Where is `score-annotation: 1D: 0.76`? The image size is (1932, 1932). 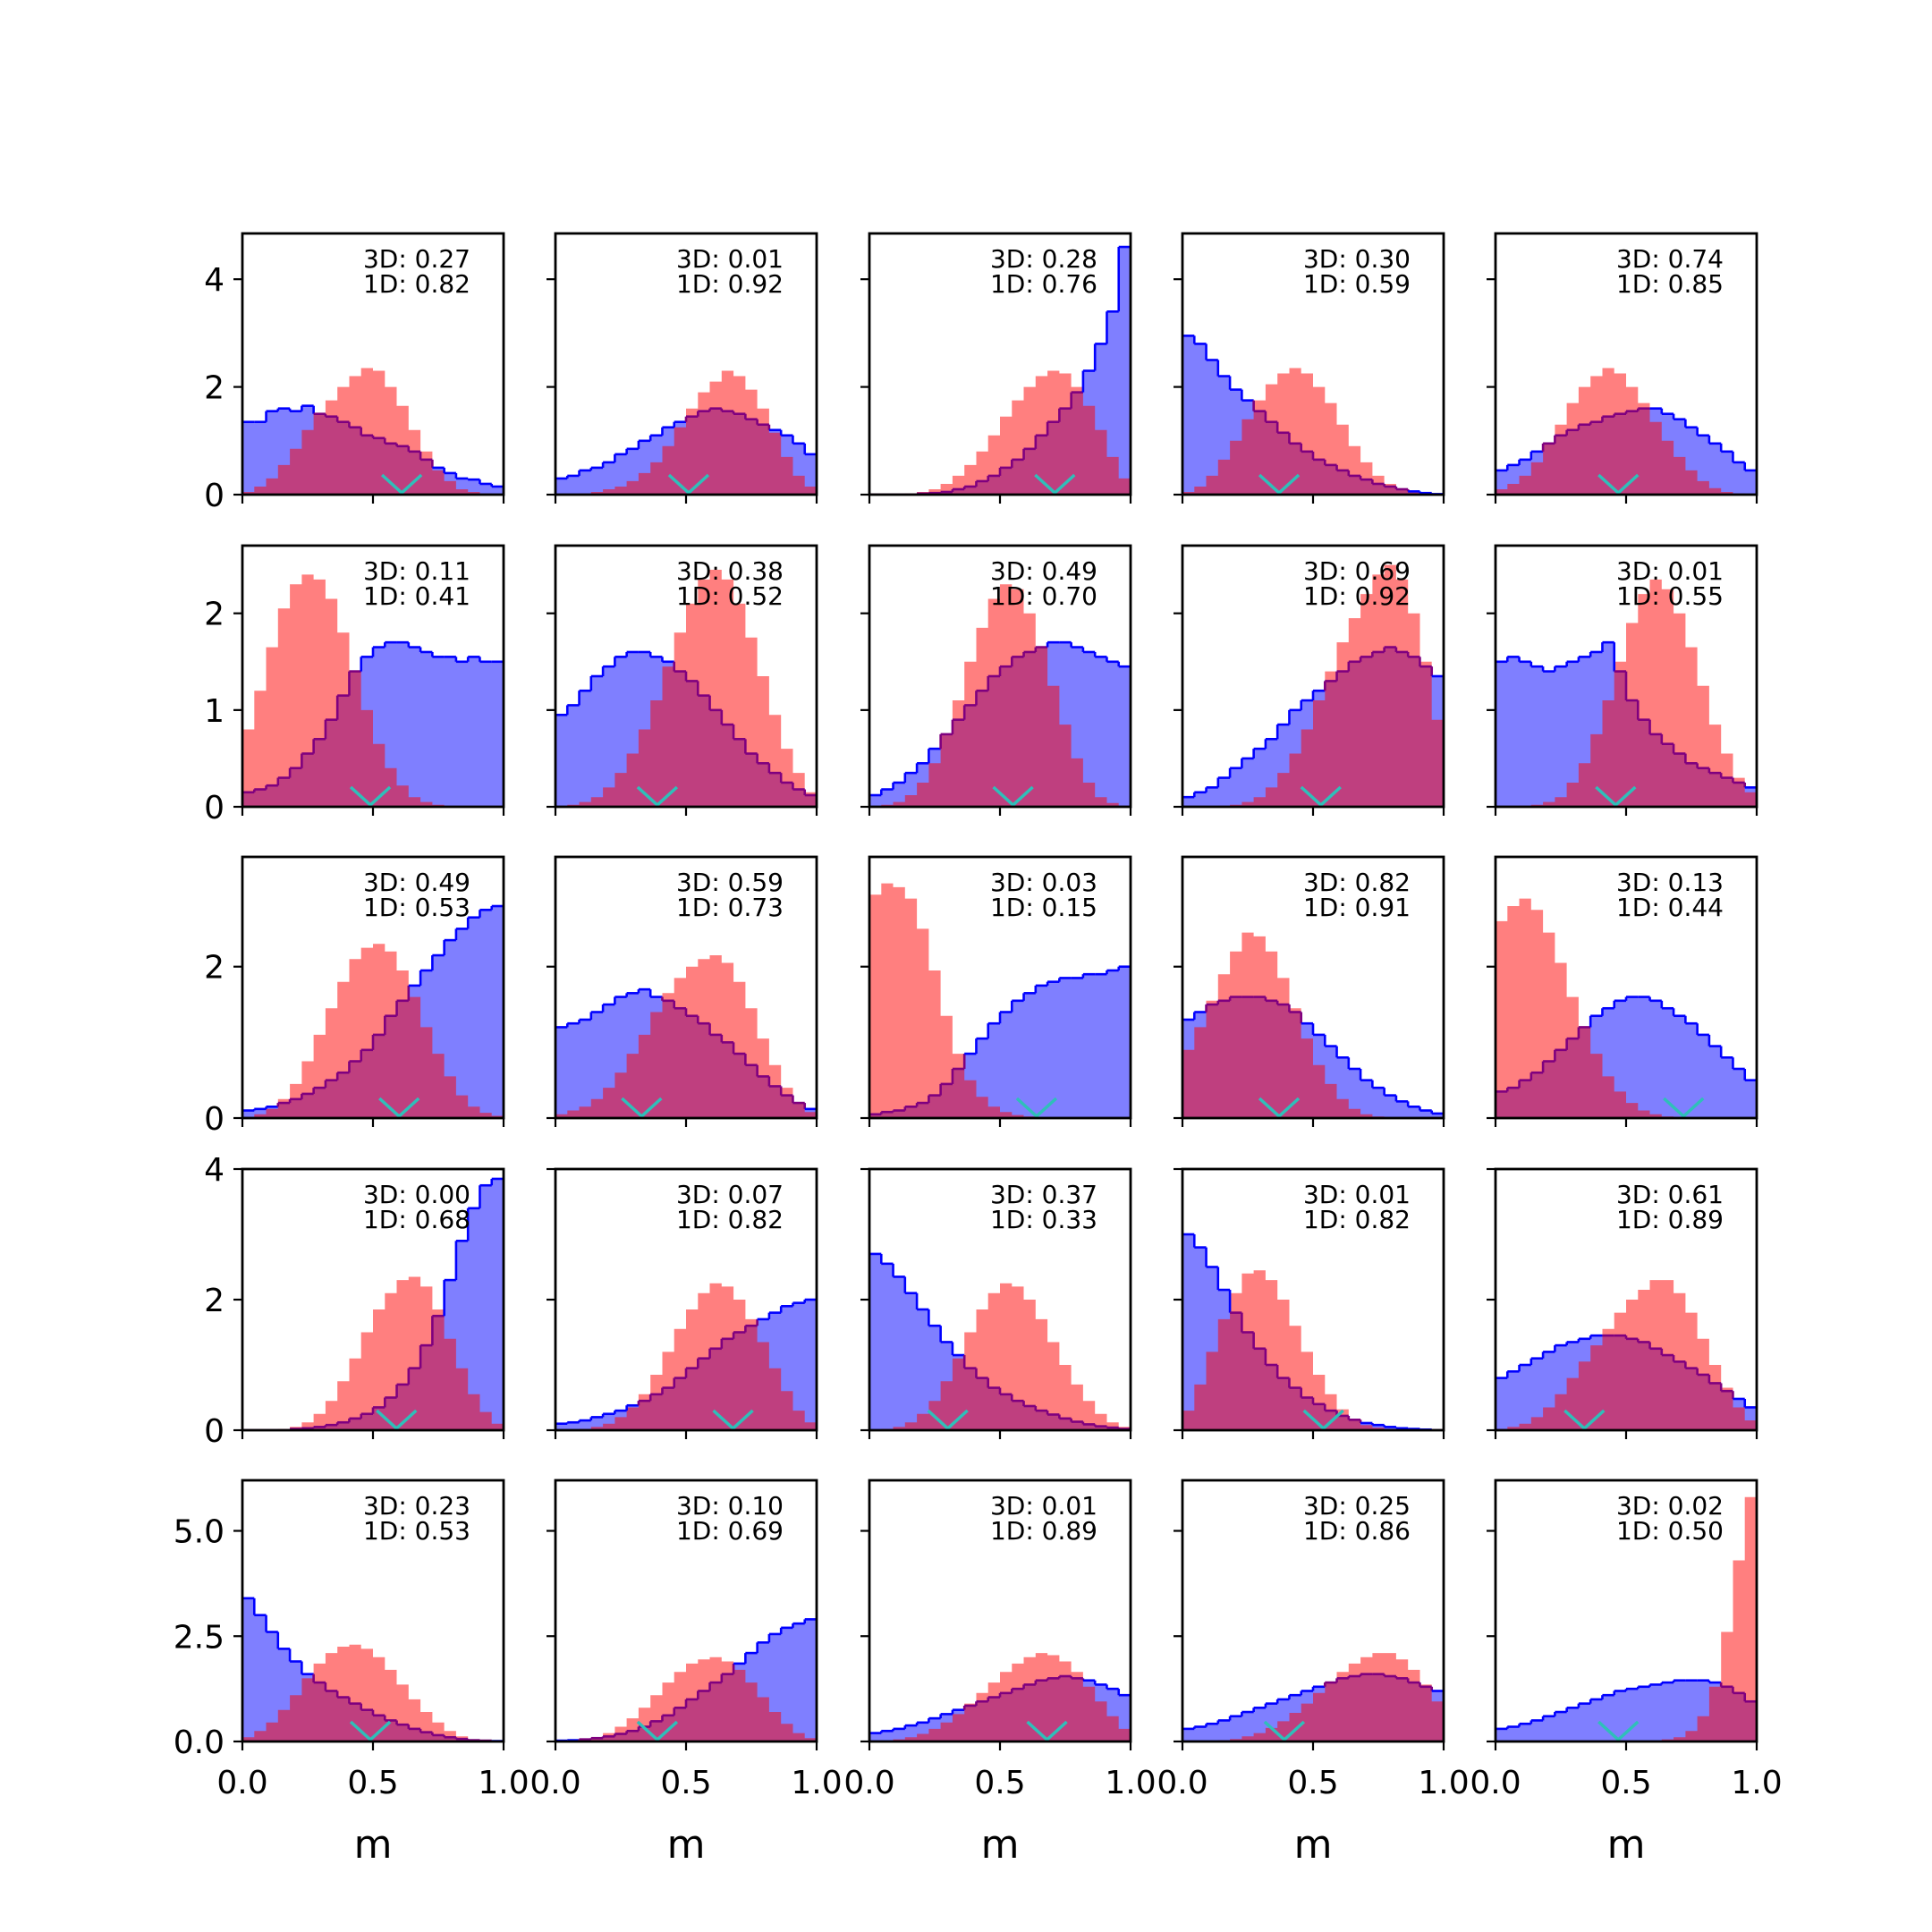 score-annotation: 1D: 0.76 is located at coordinates (1043, 284).